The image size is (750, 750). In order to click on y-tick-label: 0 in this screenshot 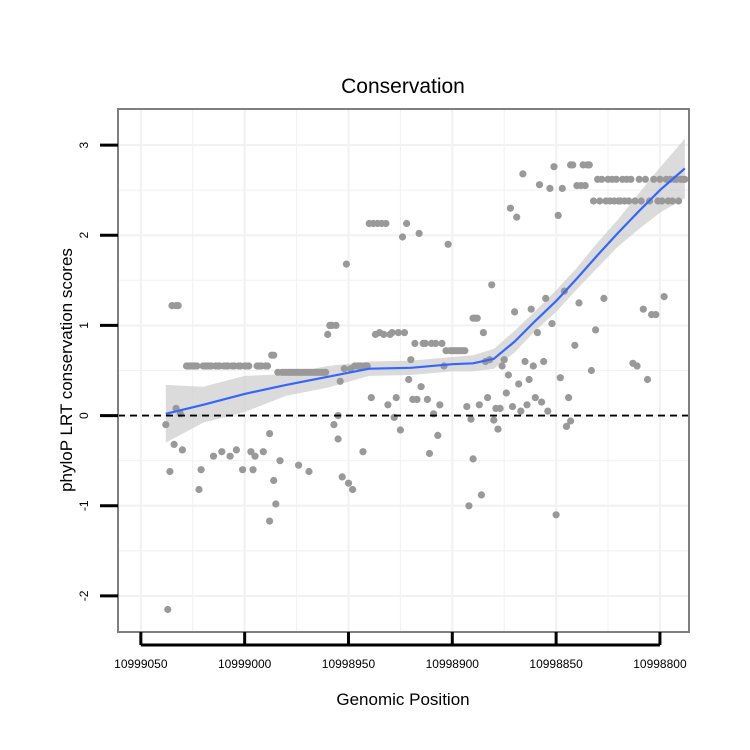, I will do `click(84, 415)`.